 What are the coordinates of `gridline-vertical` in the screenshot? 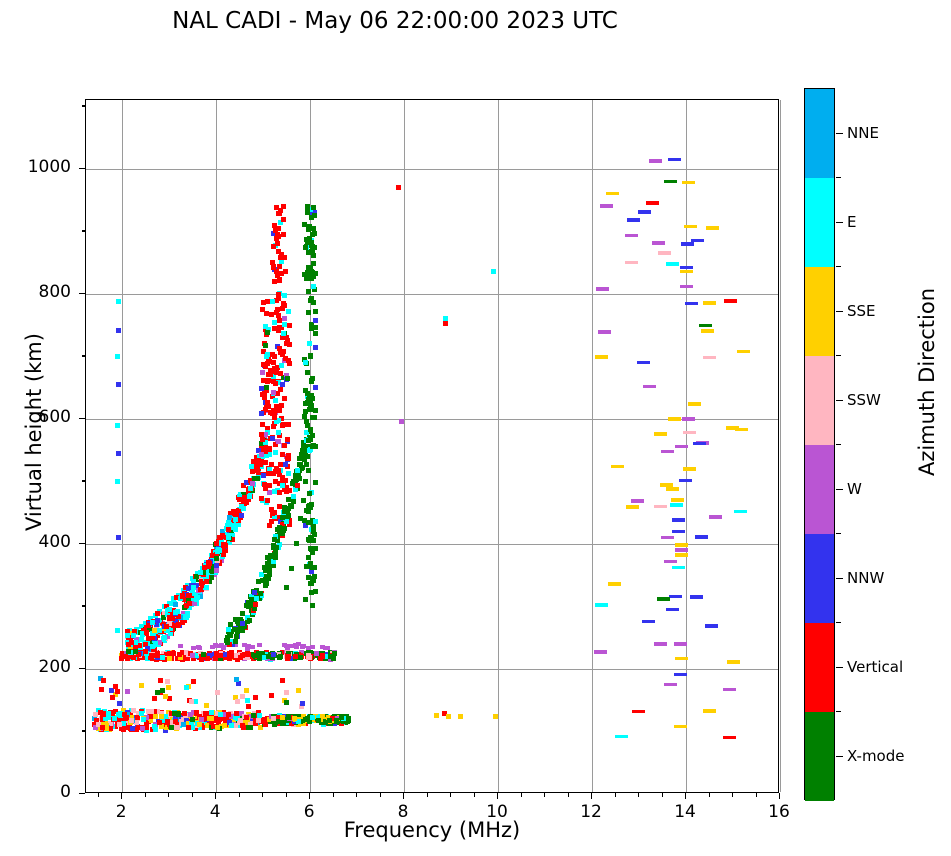 It's located at (405, 446).